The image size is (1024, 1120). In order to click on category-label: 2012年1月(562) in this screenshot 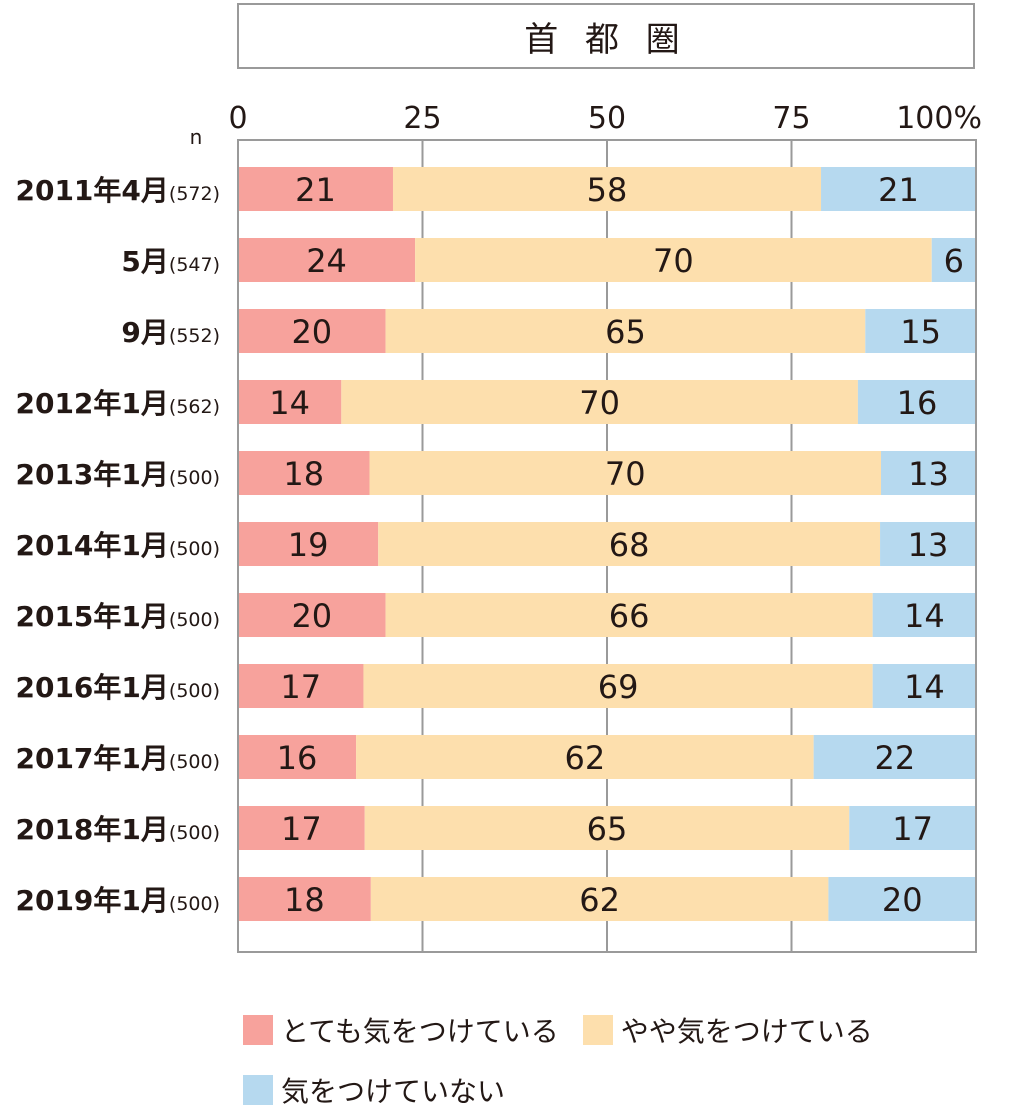, I will do `click(117, 403)`.